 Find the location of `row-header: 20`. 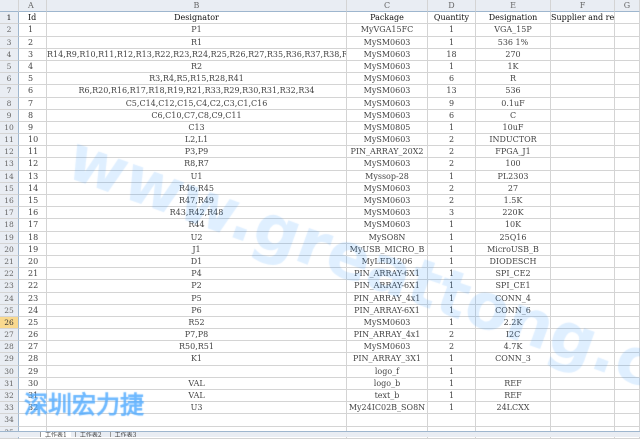

row-header: 20 is located at coordinates (9, 249).